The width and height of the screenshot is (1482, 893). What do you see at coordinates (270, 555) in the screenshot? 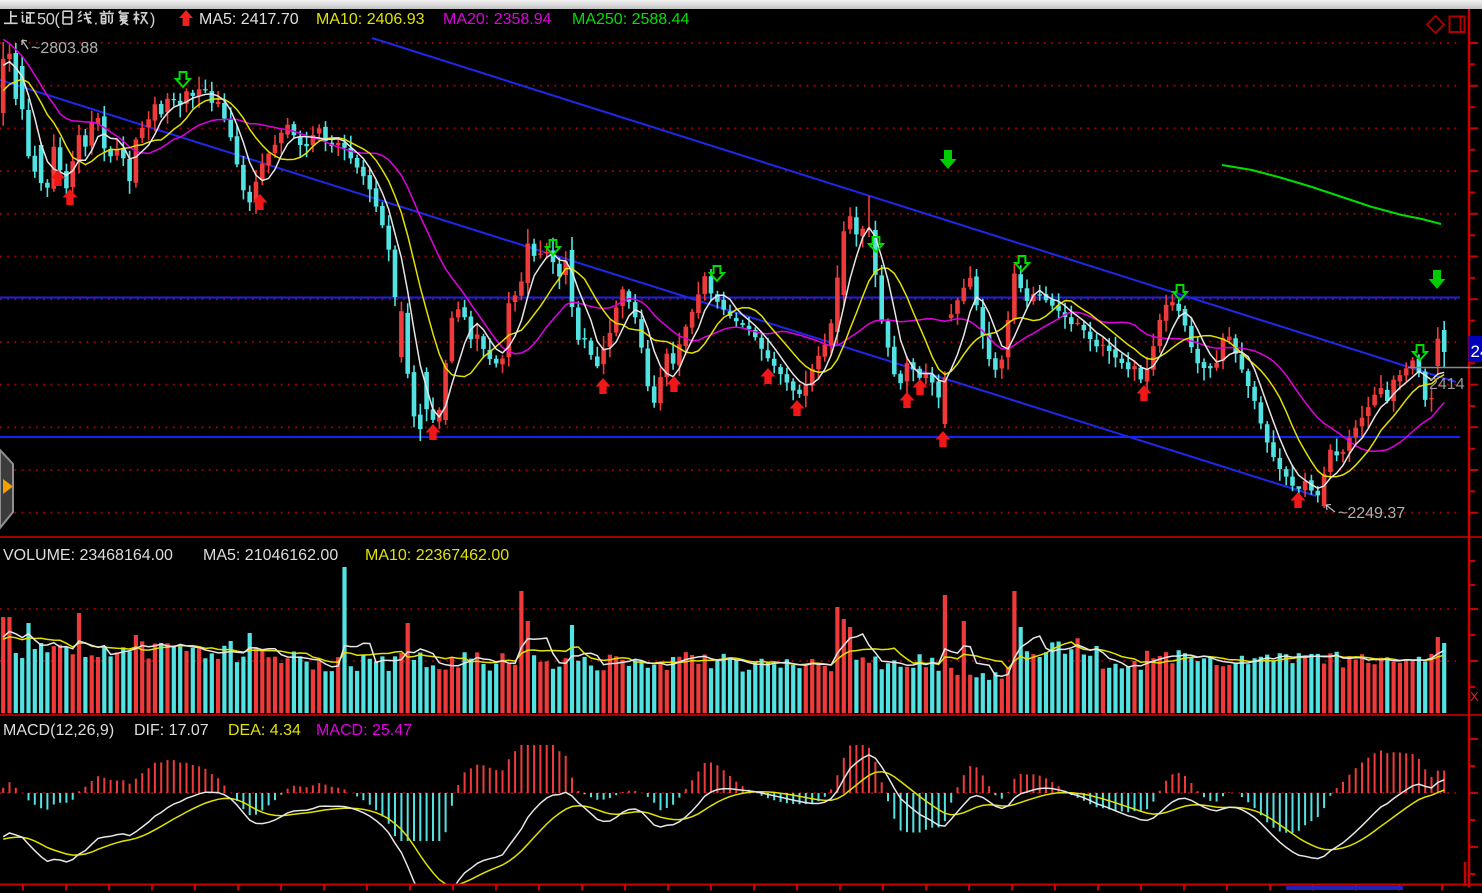
I see `svg-text: MA5: 21046162.00` at bounding box center [270, 555].